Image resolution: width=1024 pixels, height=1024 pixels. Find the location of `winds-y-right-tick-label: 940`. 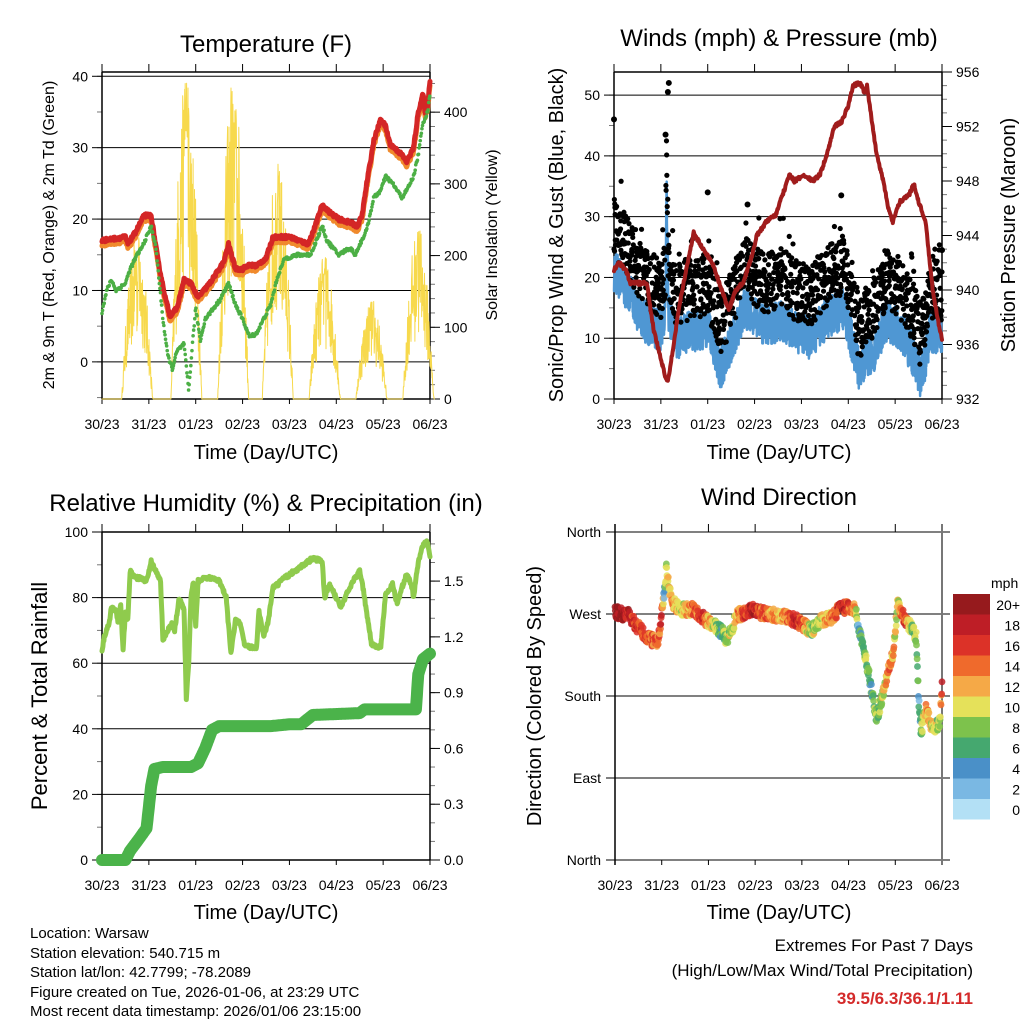

winds-y-right-tick-label: 940 is located at coordinates (968, 290).